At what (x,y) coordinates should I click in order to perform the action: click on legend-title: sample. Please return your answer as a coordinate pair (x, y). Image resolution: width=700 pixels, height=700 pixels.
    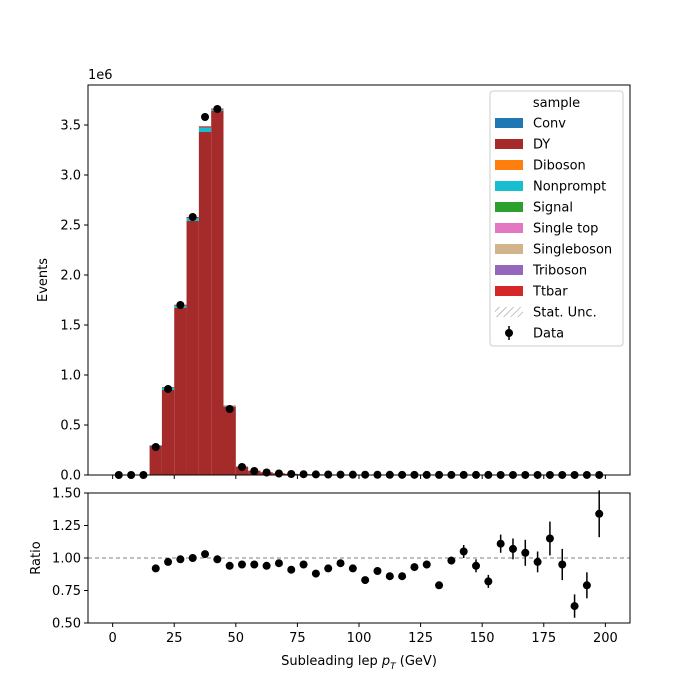
    Looking at the image, I should click on (556, 103).